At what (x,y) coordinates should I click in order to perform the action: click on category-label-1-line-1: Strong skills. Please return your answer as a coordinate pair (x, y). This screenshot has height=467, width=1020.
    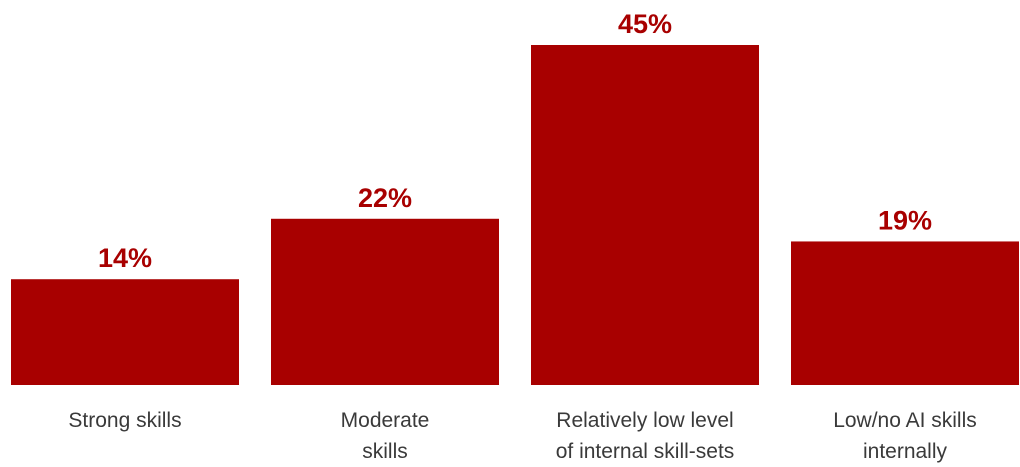
    Looking at the image, I should click on (124, 420).